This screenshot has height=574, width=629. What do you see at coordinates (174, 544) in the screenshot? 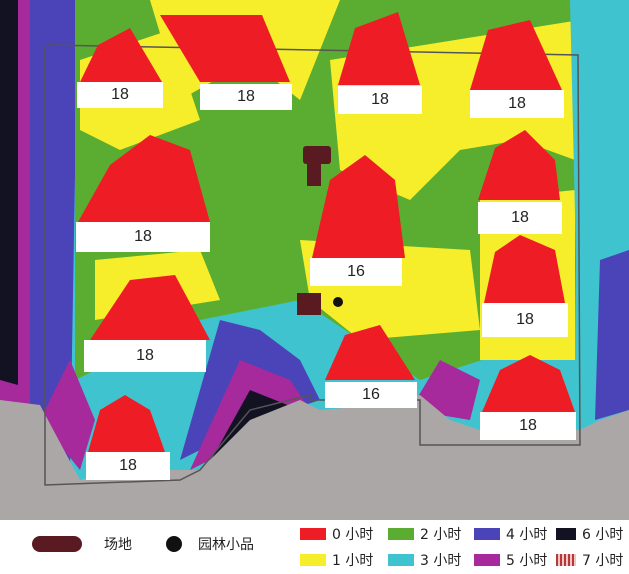
I see `garden-swatch` at bounding box center [174, 544].